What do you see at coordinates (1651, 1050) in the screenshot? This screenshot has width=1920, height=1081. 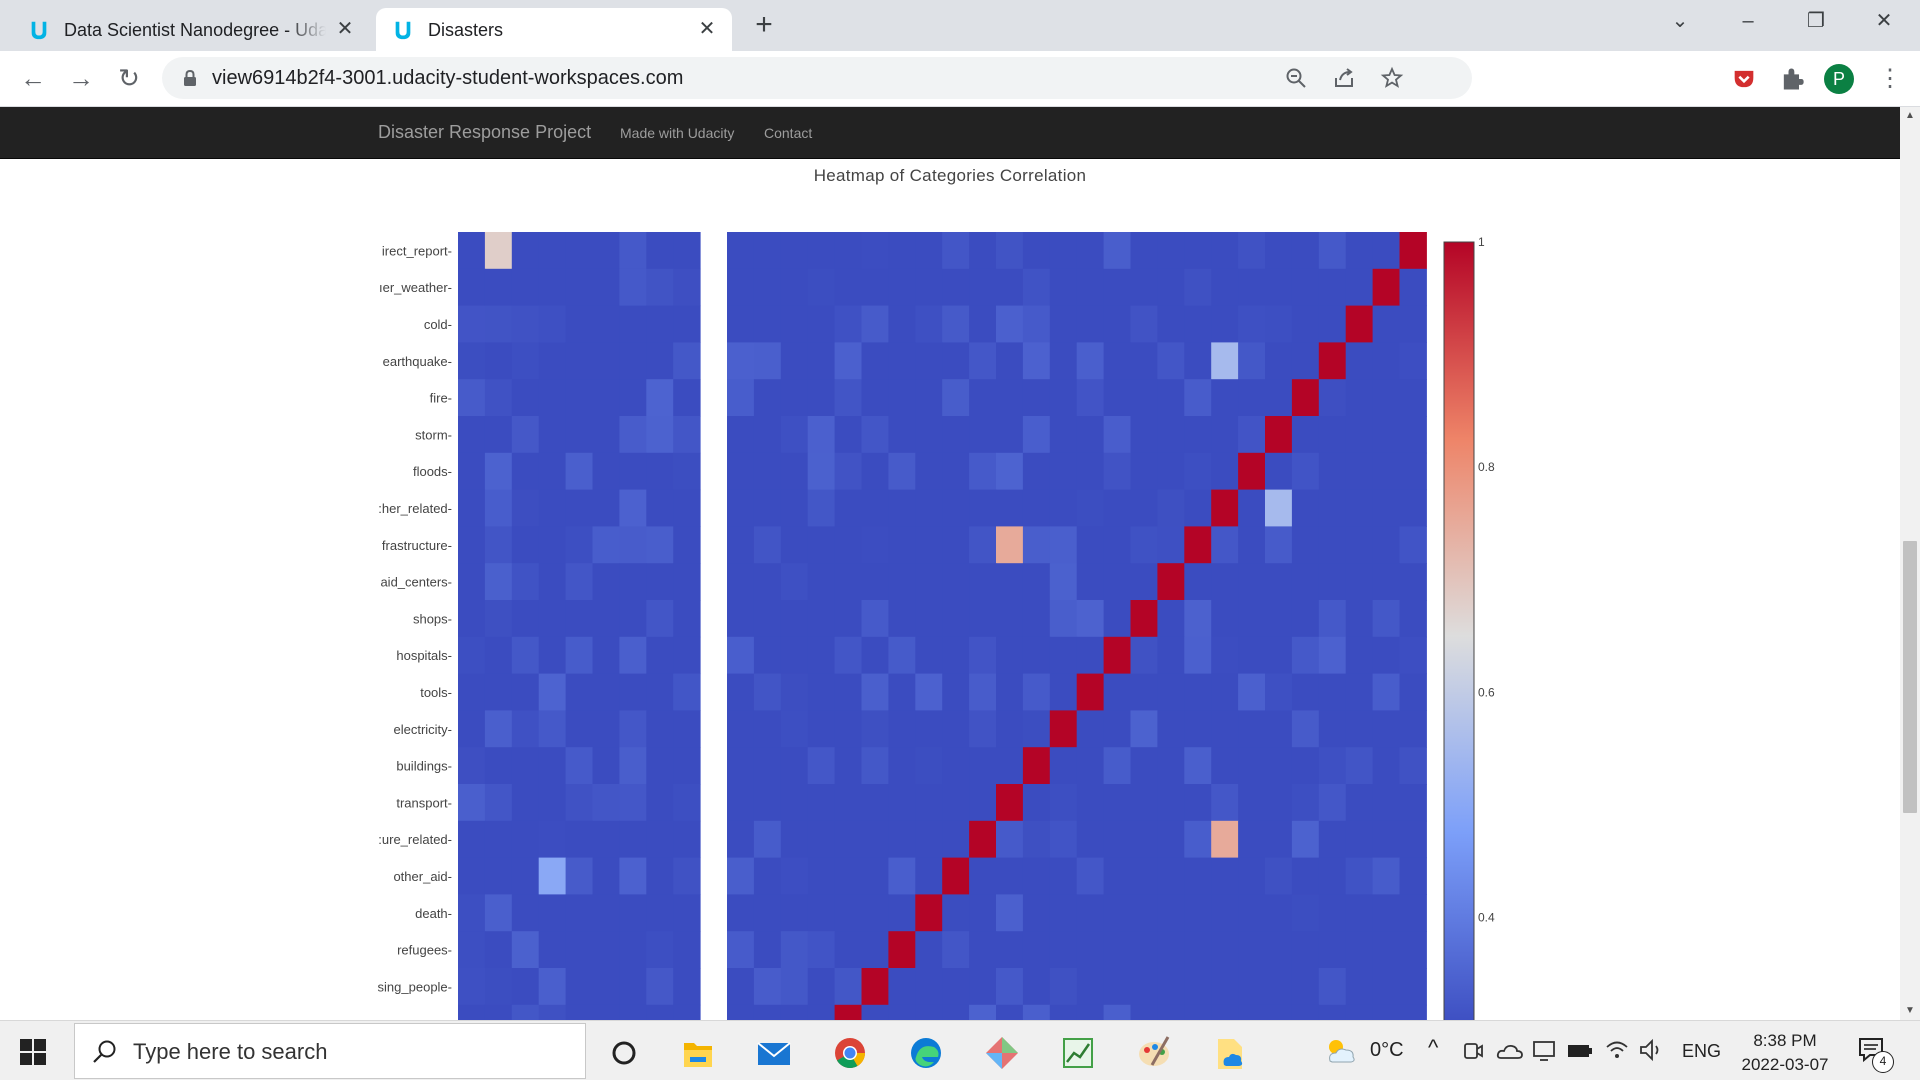 I see `volume-icon` at bounding box center [1651, 1050].